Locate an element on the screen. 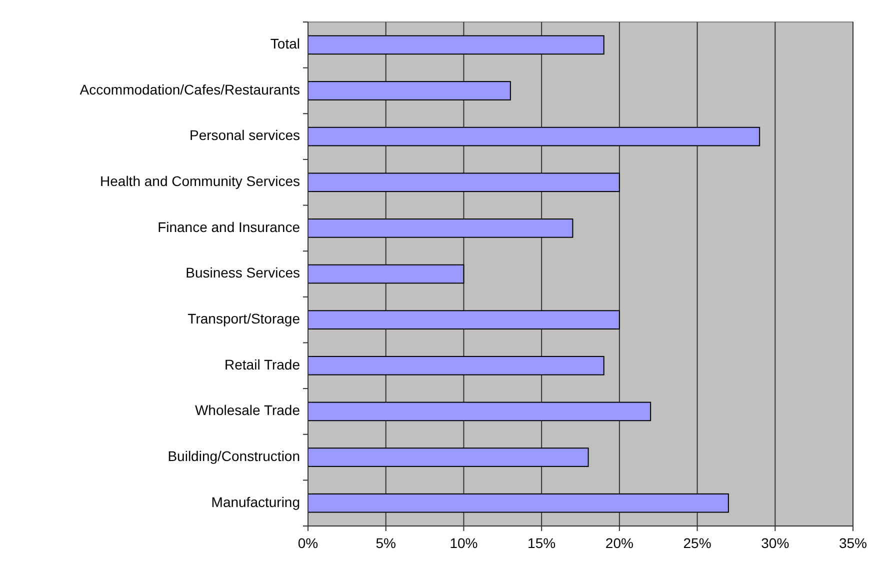  y-tick-label: Finance and Insurance is located at coordinates (229, 226).